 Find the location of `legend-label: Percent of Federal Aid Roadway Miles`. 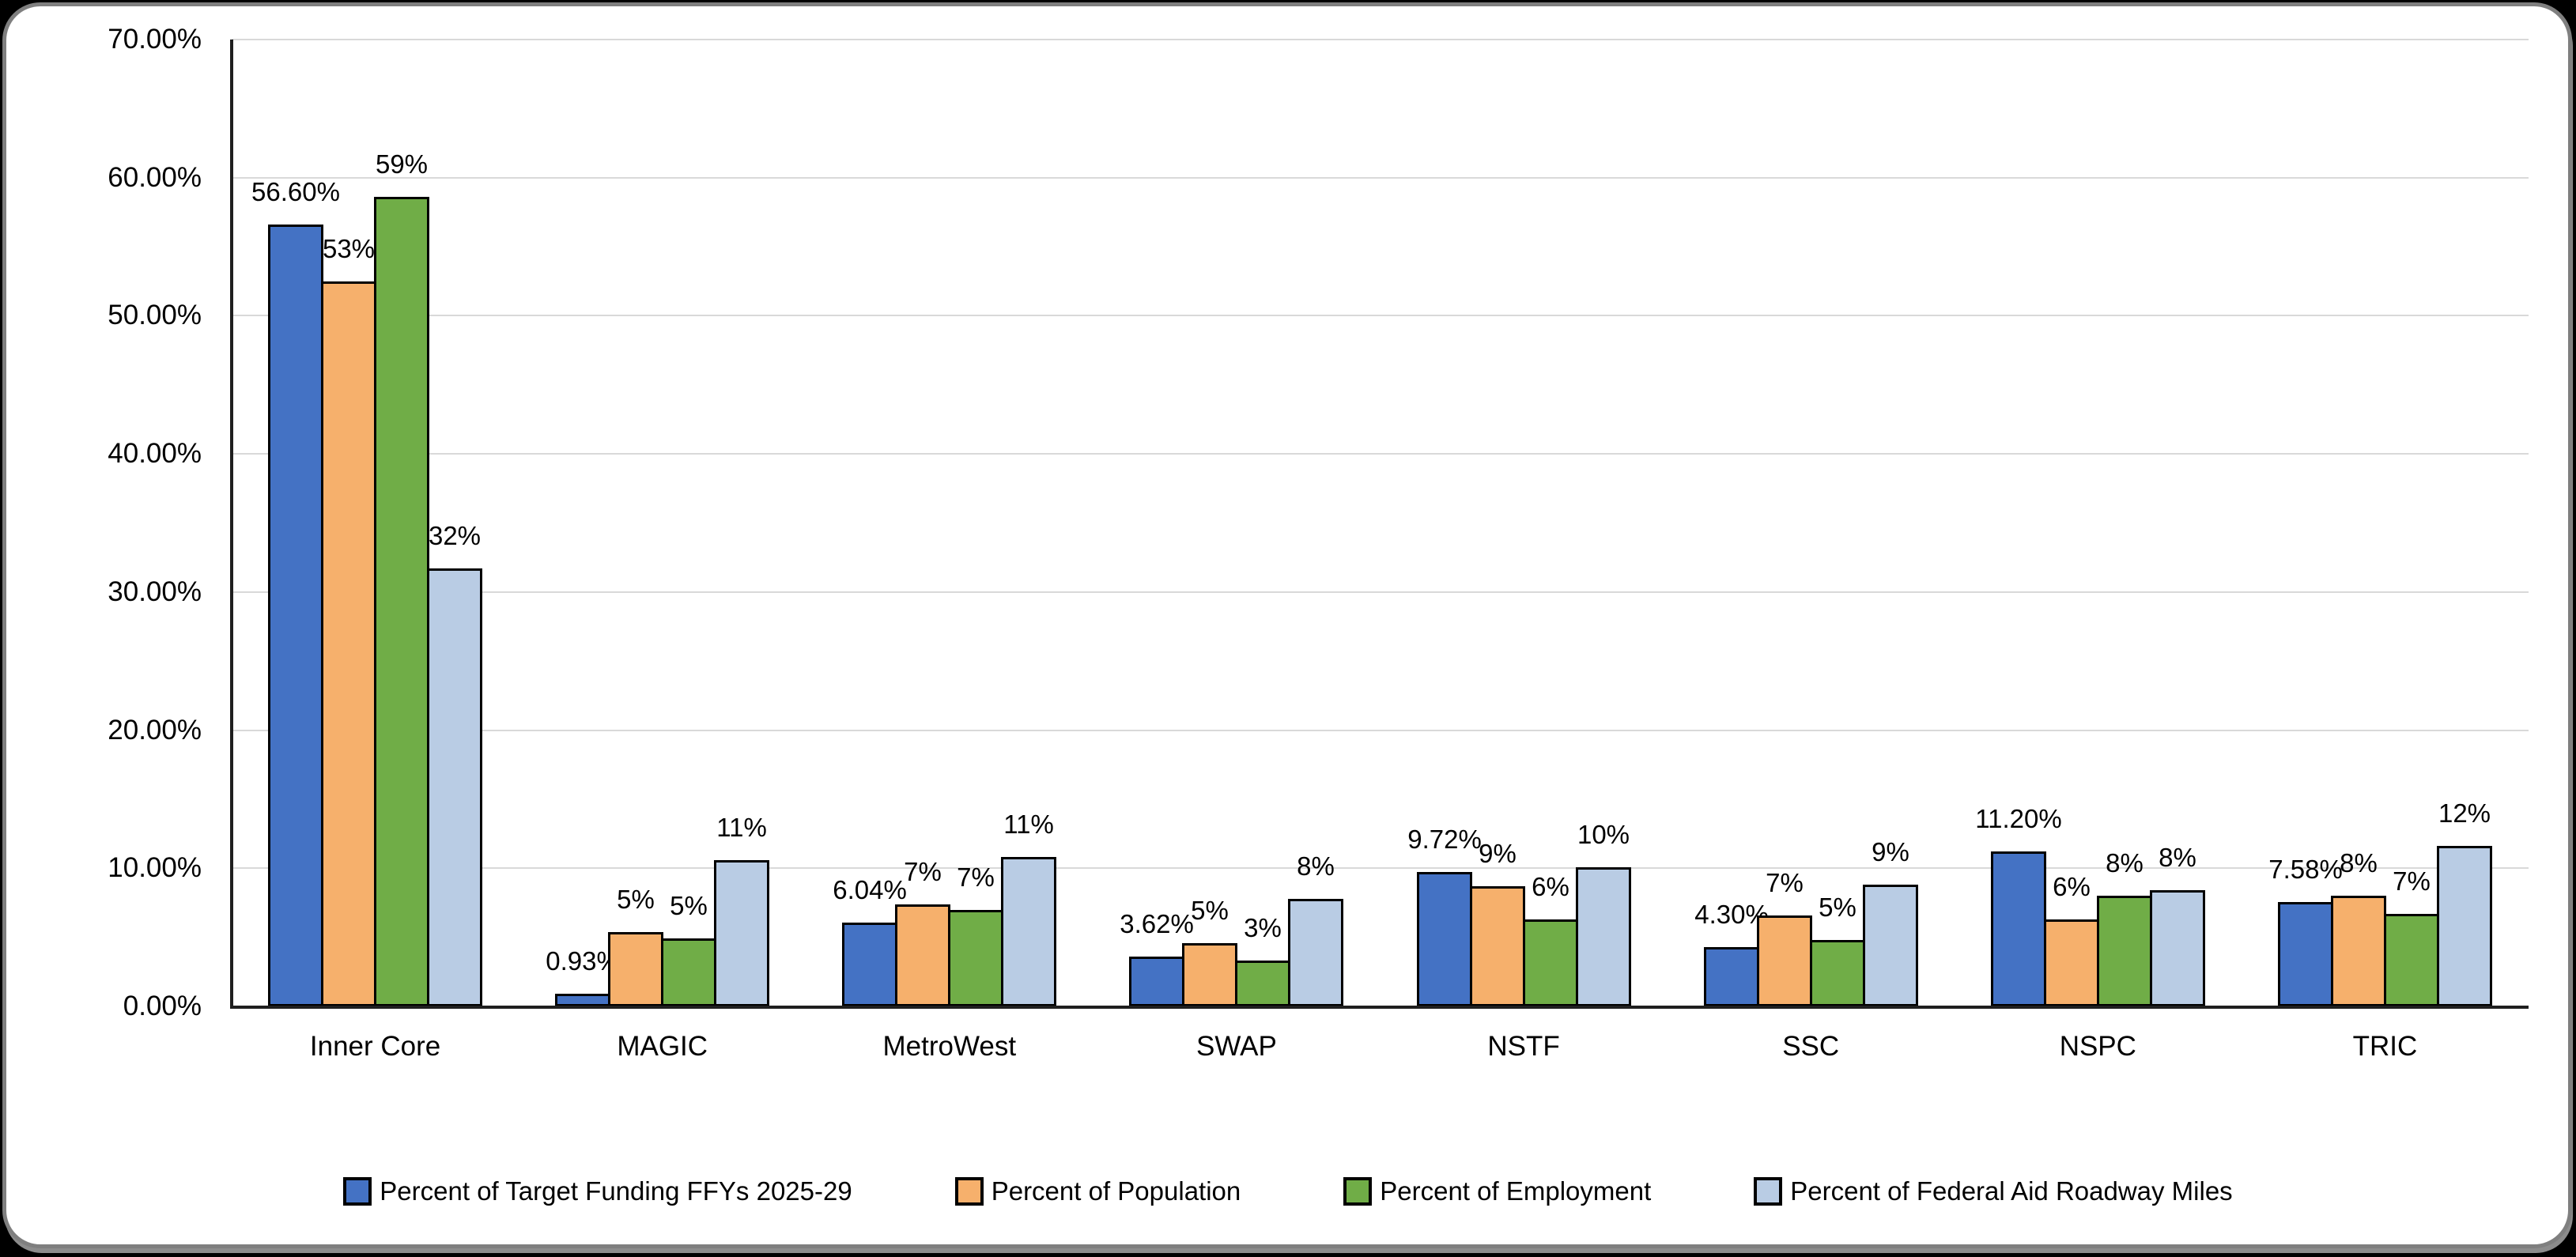

legend-label: Percent of Federal Aid Roadway Miles is located at coordinates (2011, 1191).